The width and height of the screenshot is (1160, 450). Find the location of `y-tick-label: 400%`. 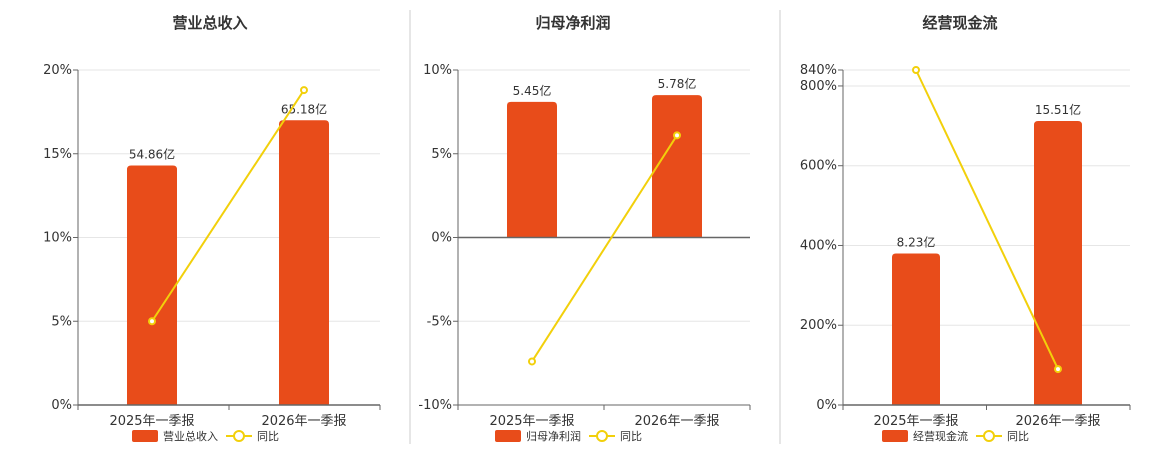

y-tick-label: 400% is located at coordinates (818, 245).